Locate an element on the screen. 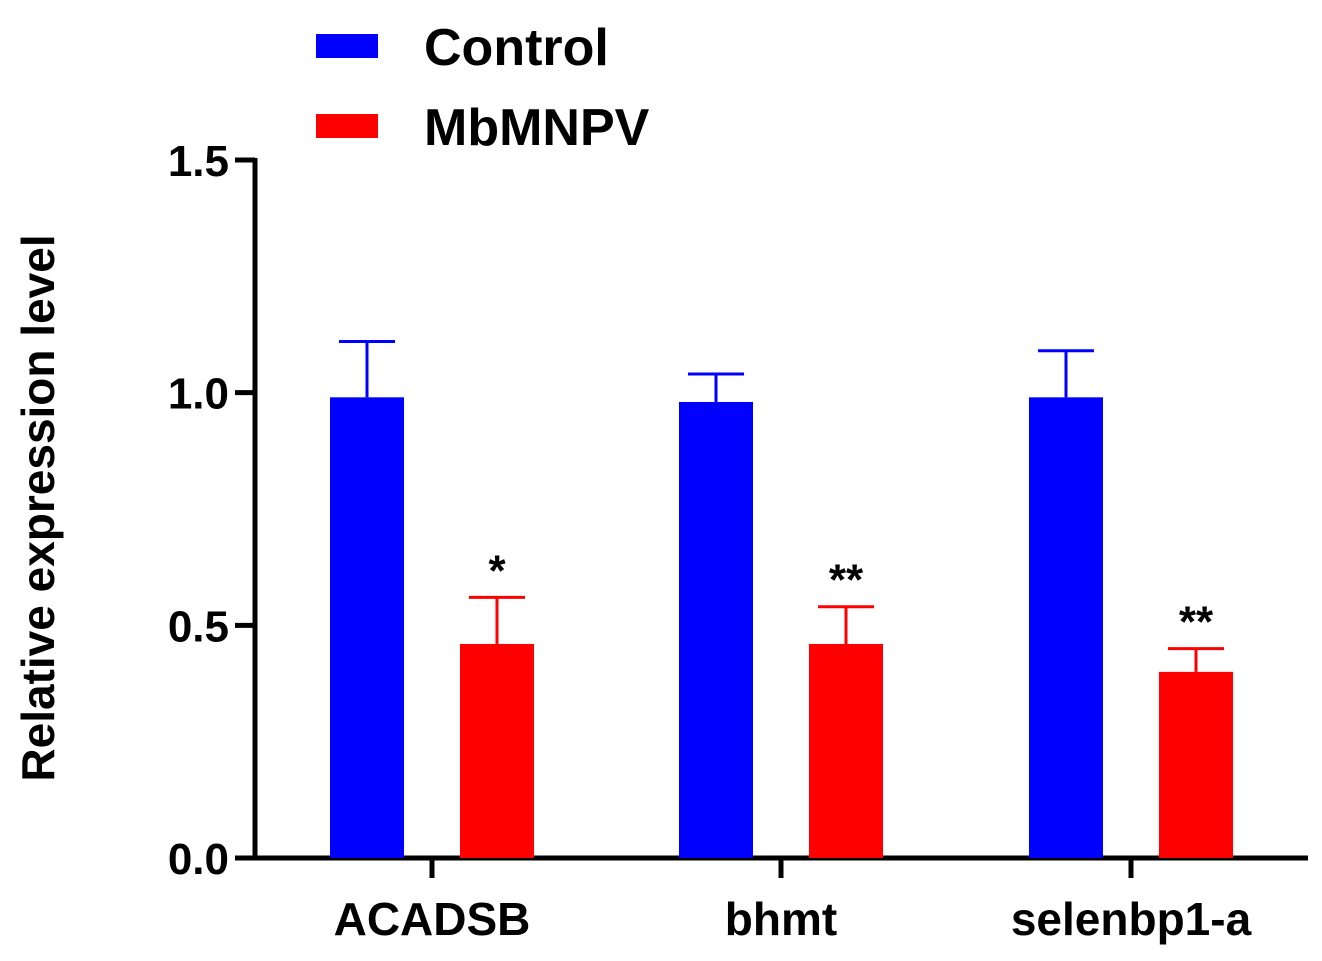  legend-label-2: MbMNPV is located at coordinates (537, 128).